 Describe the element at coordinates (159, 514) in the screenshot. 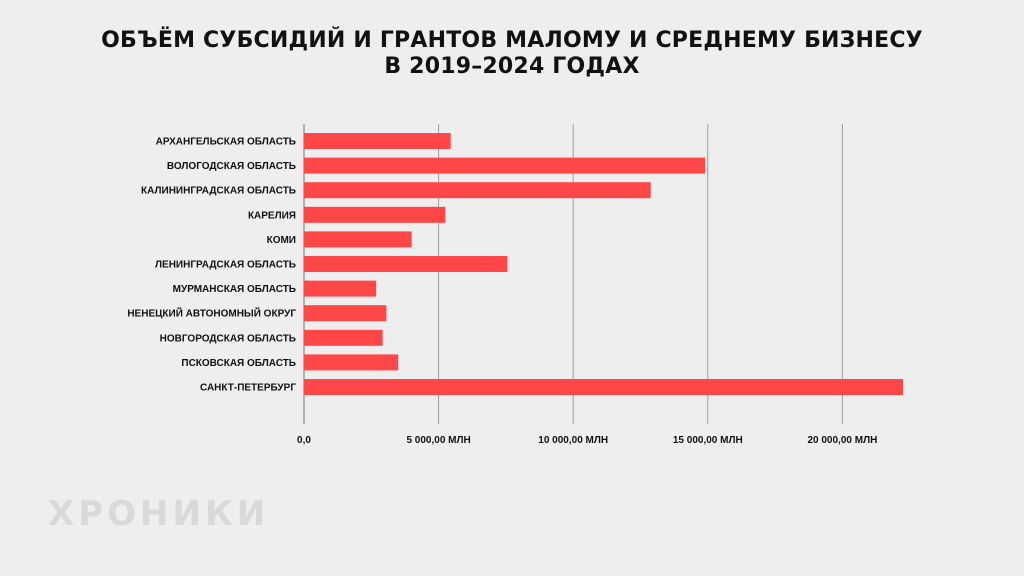

I see `brand-watermark: ХРОНИКИ` at that location.